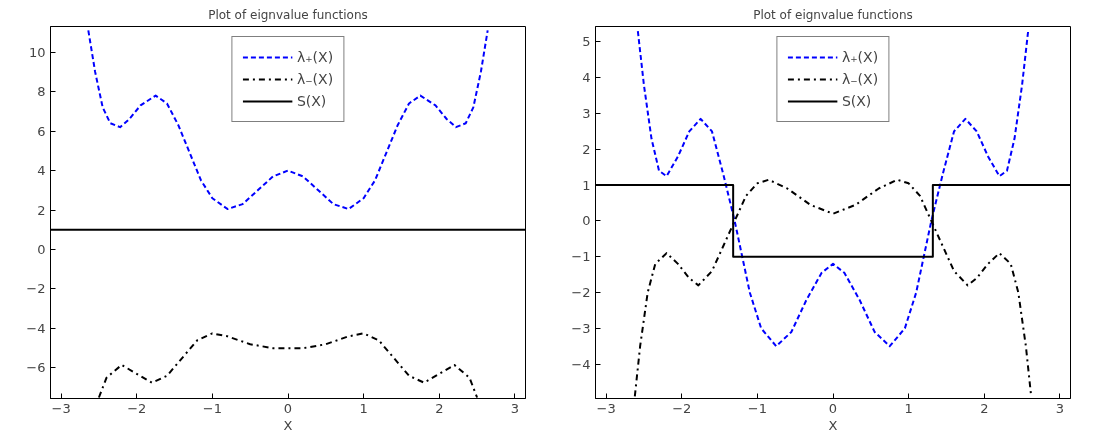 The width and height of the screenshot is (1099, 441). What do you see at coordinates (41, 131) in the screenshot?
I see `y-tick-label: 6` at bounding box center [41, 131].